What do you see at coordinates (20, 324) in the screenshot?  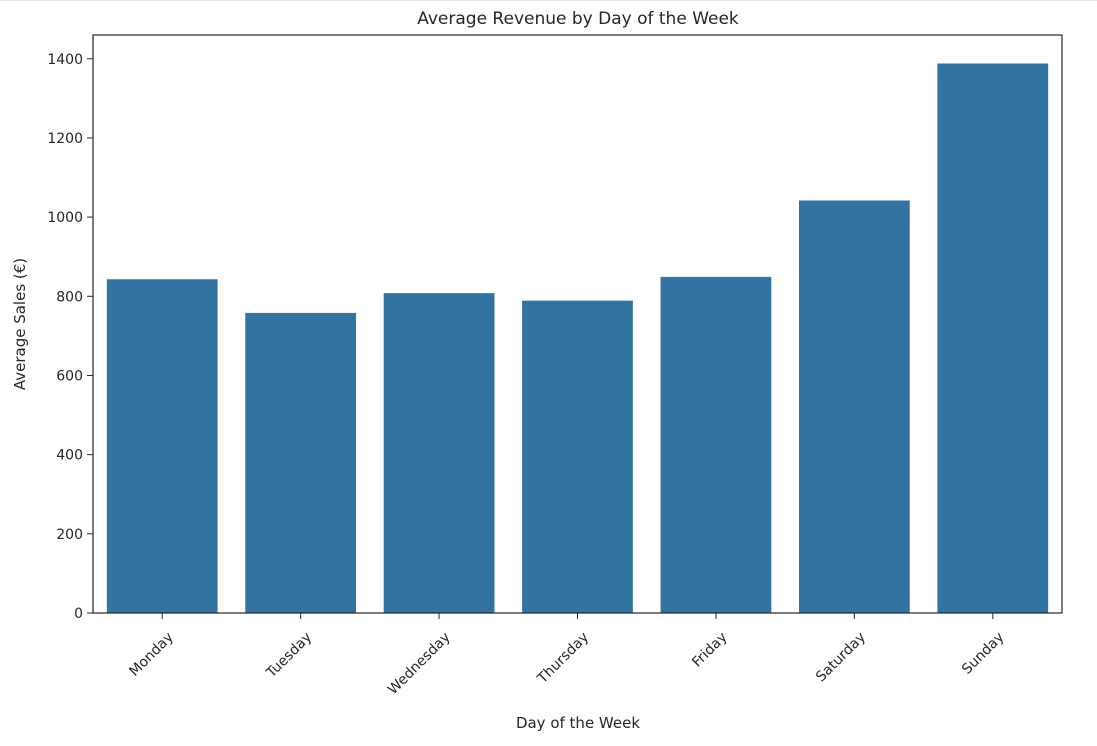 I see `y-axis-label: Average Sales (€)` at bounding box center [20, 324].